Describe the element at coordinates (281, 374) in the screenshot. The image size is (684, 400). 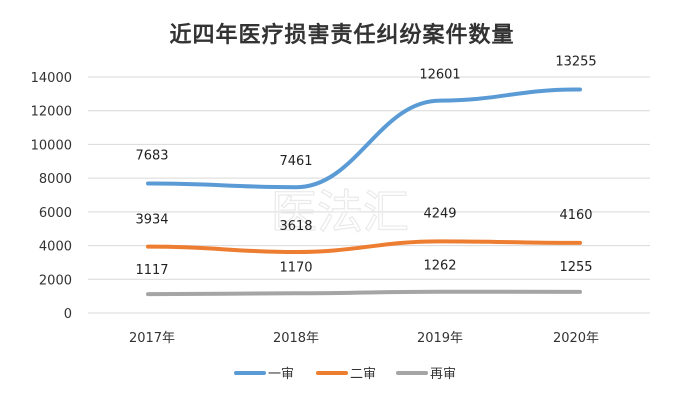
I see `legend-label: 一审` at that location.